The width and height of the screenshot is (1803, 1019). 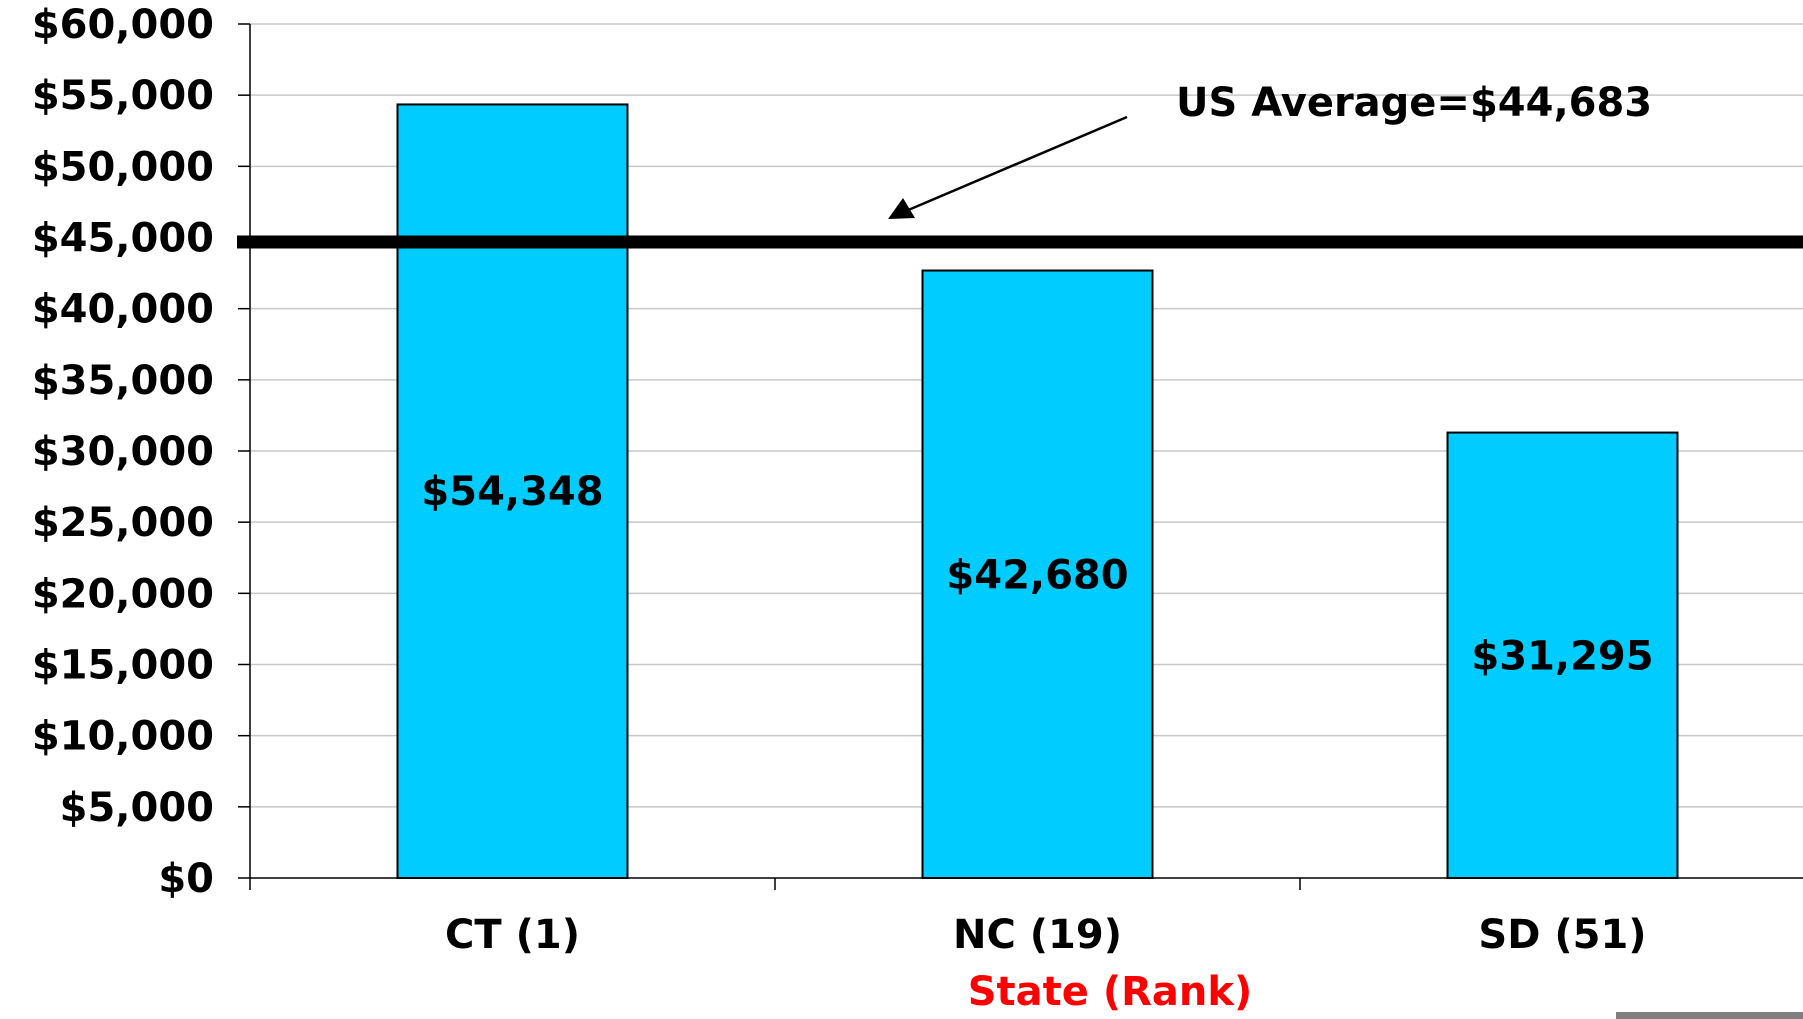 What do you see at coordinates (186, 879) in the screenshot?
I see `y-tick-label: $0` at bounding box center [186, 879].